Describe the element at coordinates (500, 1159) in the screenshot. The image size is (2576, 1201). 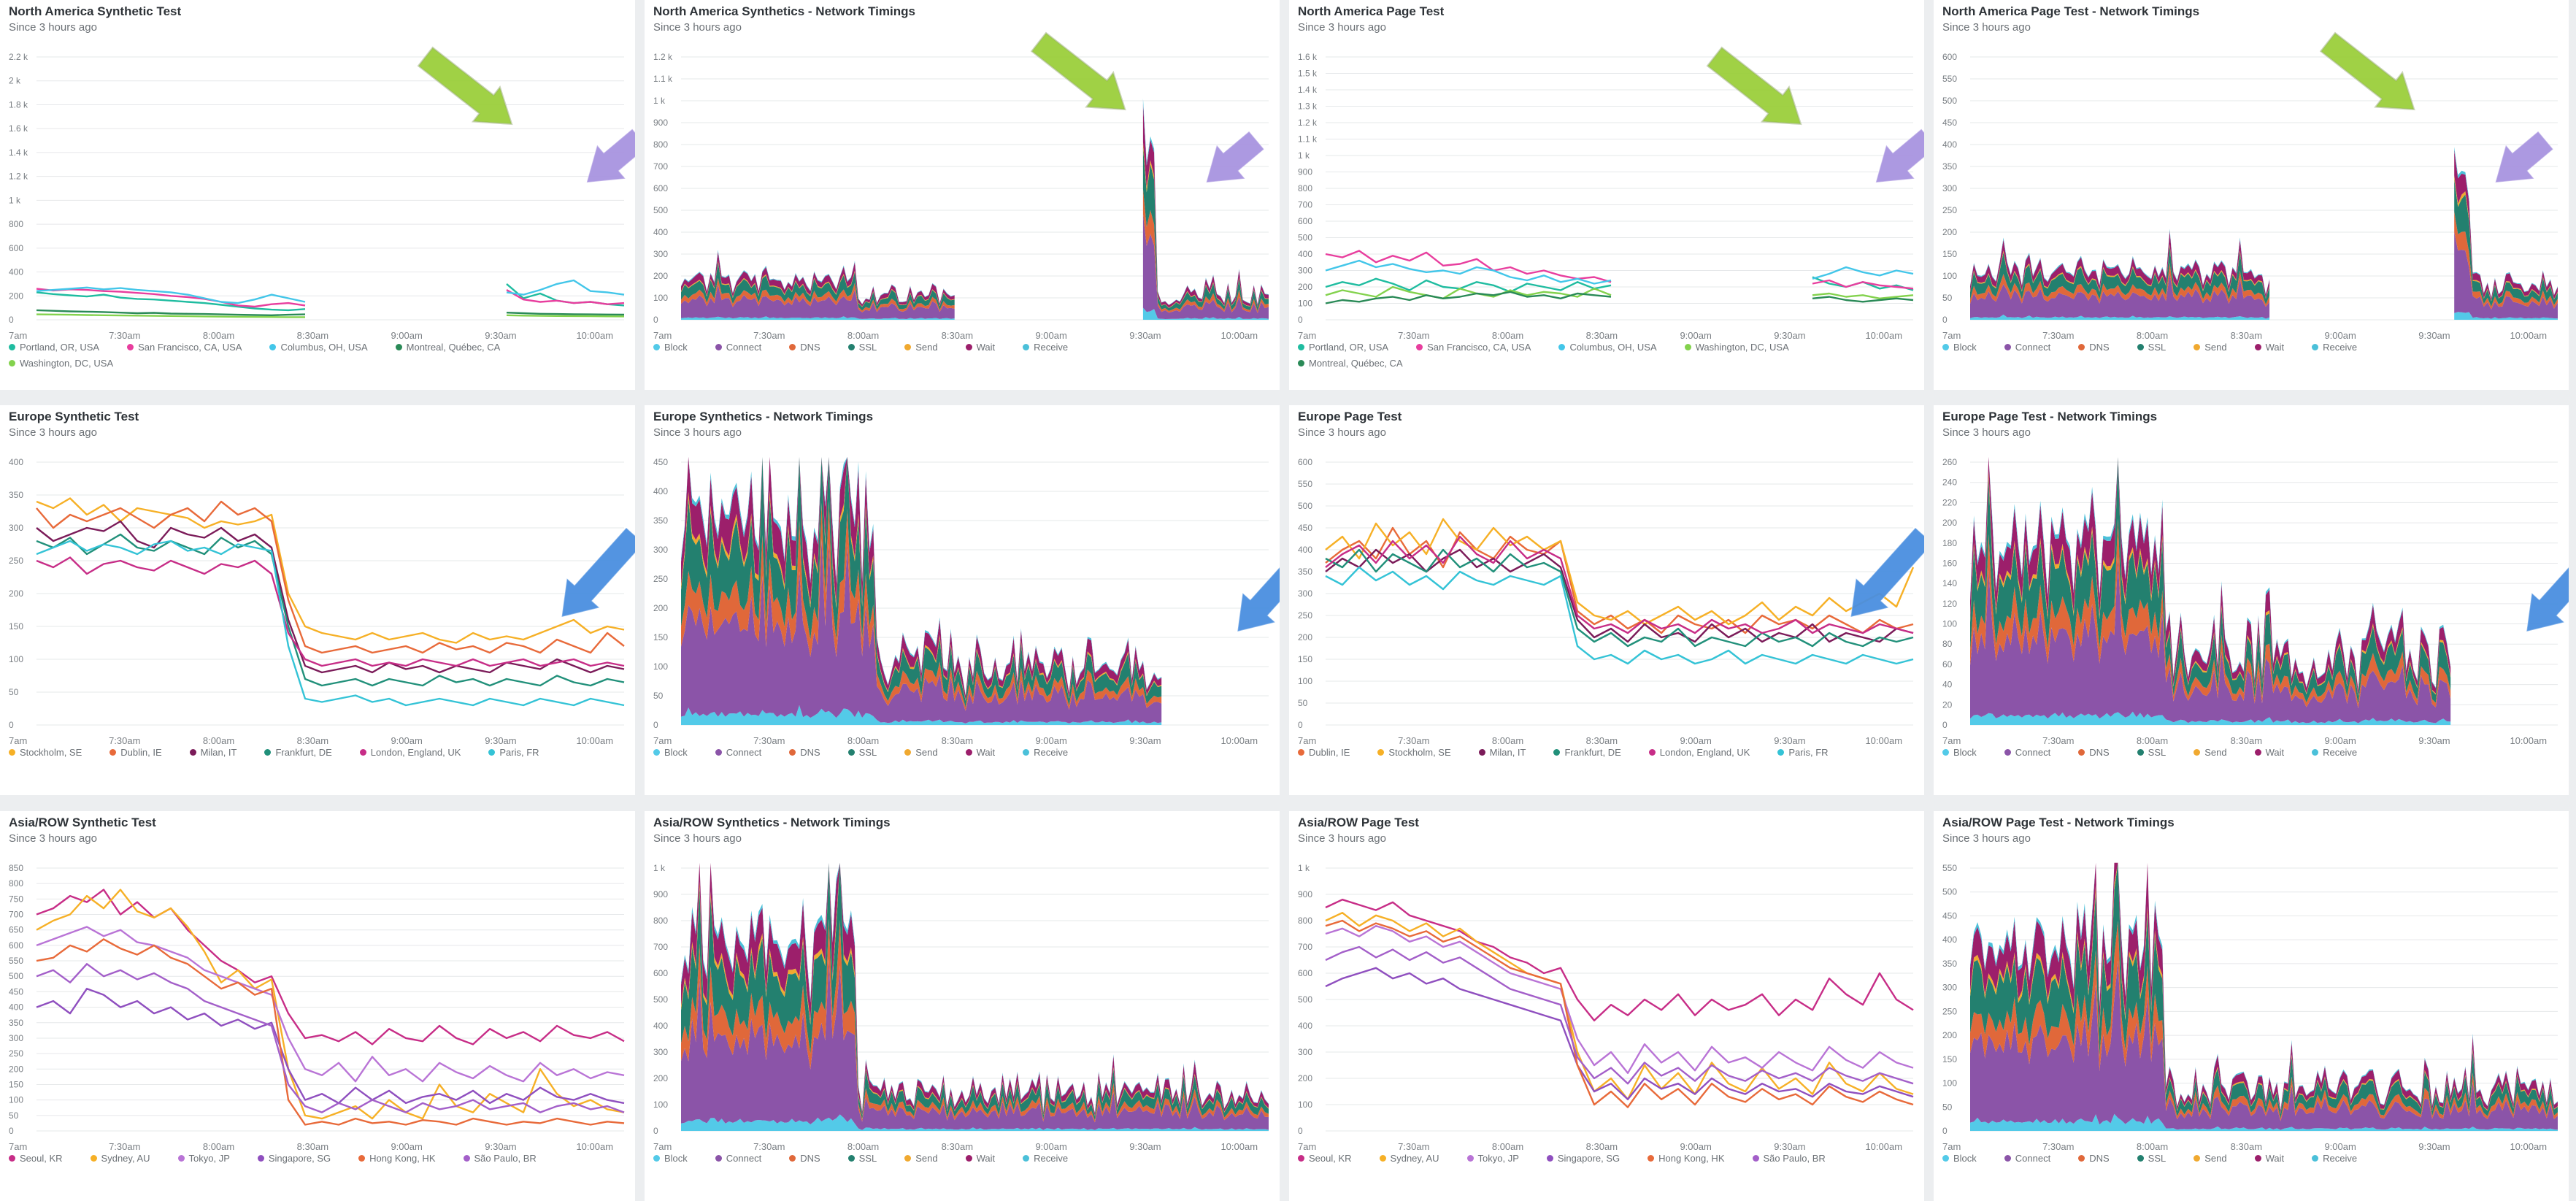
I see `legend-item: São Paulo, BR` at that location.